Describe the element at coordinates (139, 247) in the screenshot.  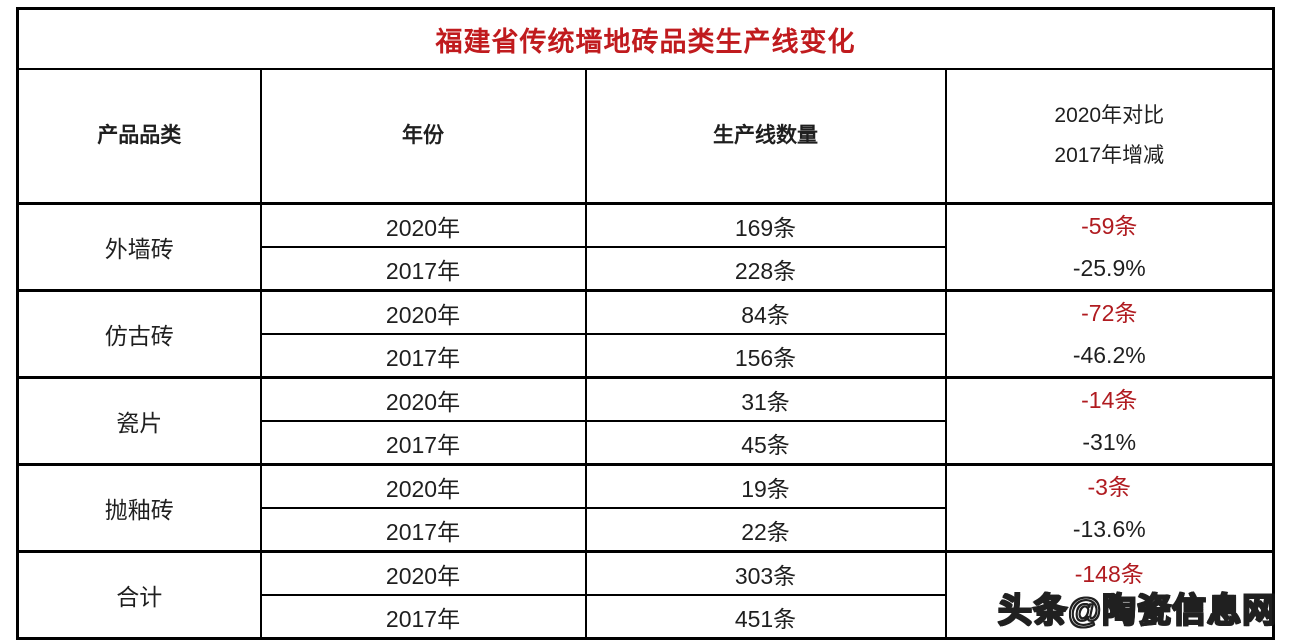
I see `category-cell: 外墙砖` at that location.